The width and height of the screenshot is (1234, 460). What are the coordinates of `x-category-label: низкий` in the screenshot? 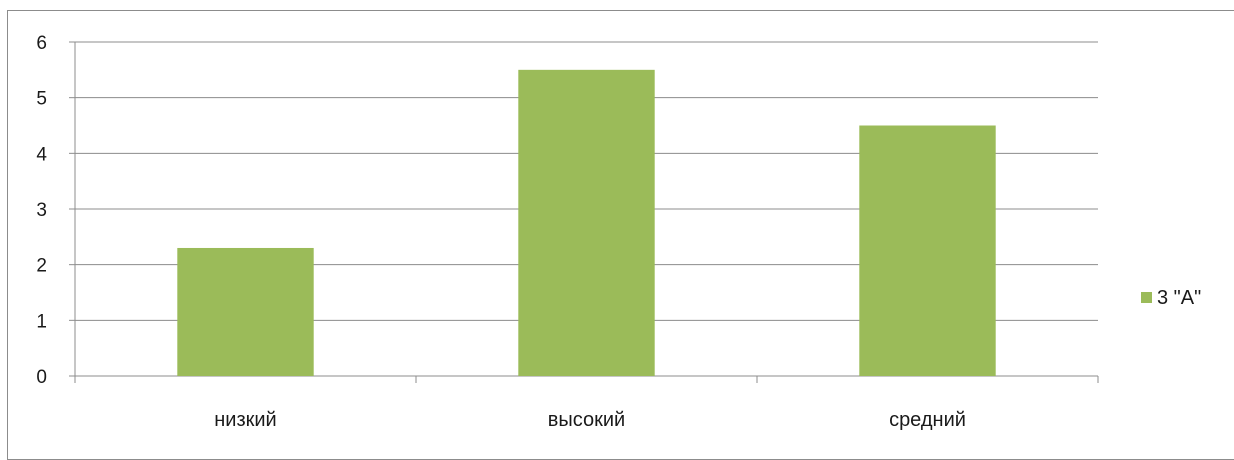 It's located at (245, 420).